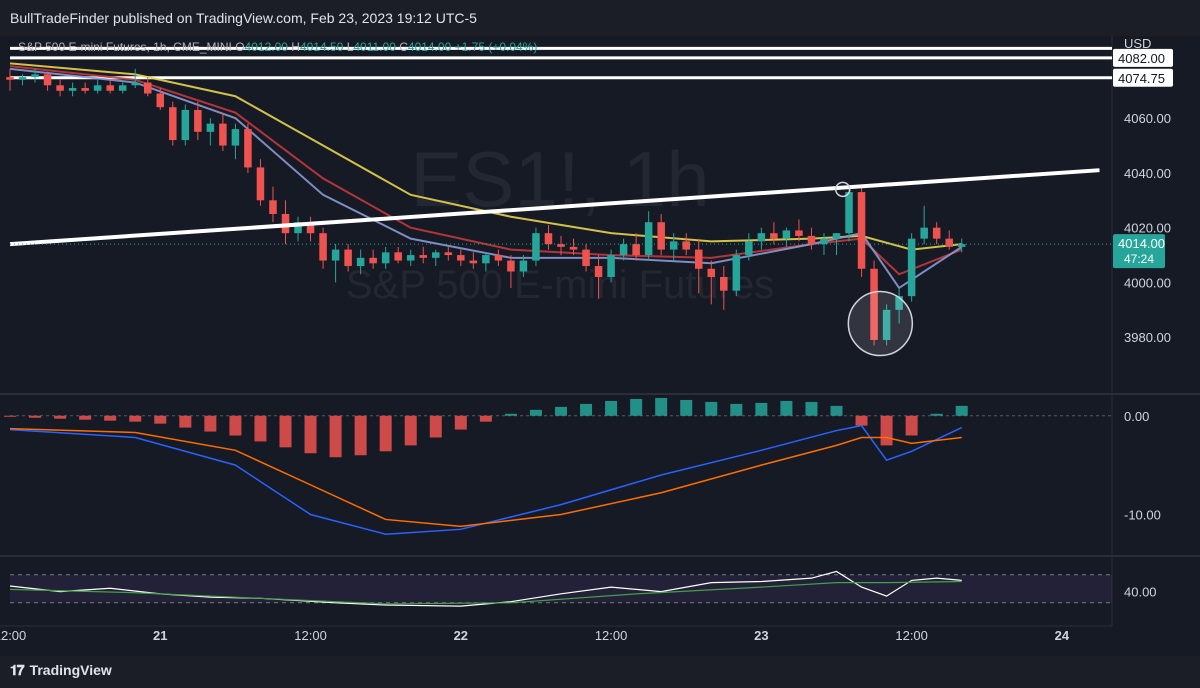 Image resolution: width=1200 pixels, height=688 pixels. I want to click on trendline, so click(554, 207).